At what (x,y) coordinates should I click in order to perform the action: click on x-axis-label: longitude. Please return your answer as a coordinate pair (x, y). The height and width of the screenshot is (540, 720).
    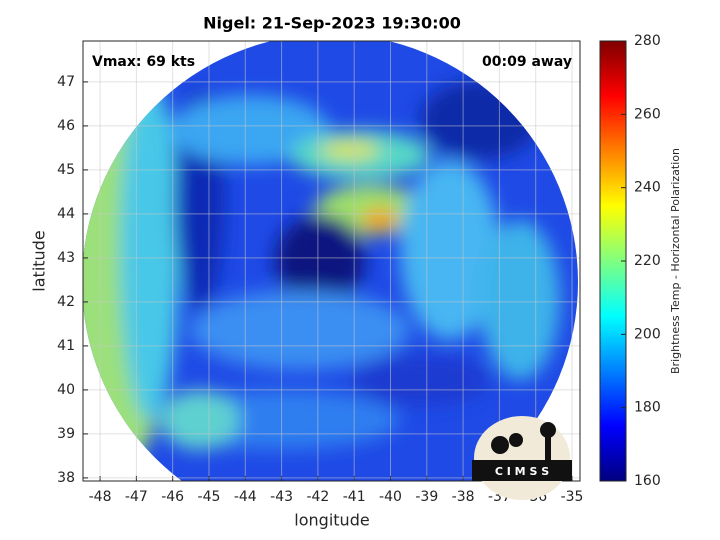
    Looking at the image, I should click on (331, 520).